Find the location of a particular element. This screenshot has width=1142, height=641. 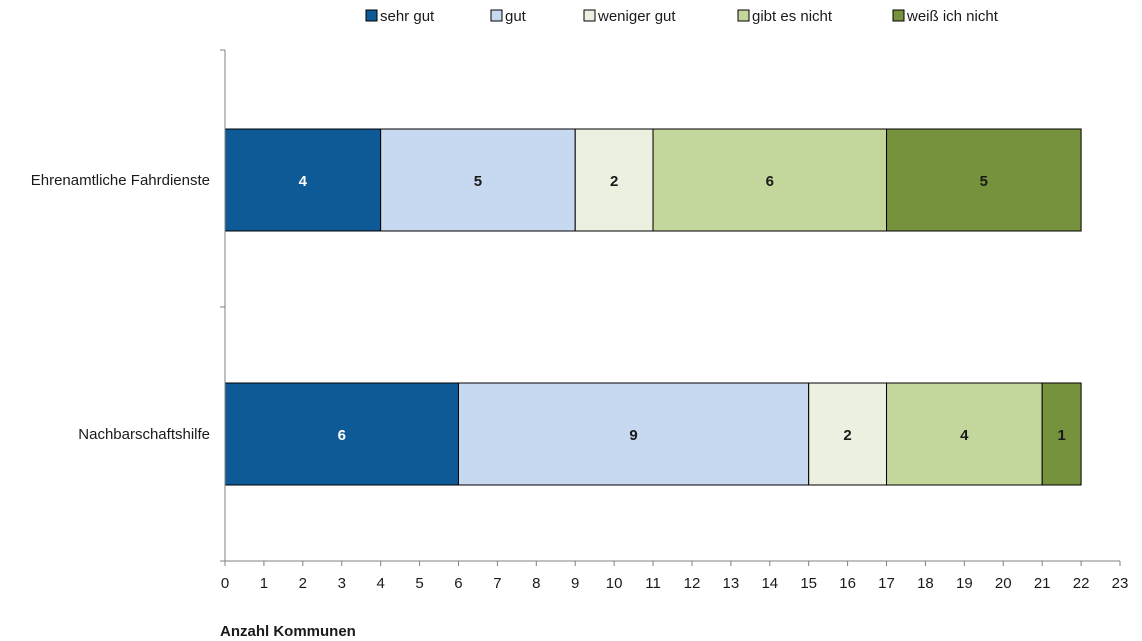

legend-item-weiss-ich-nicht: weiß ich nicht is located at coordinates (945, 16).